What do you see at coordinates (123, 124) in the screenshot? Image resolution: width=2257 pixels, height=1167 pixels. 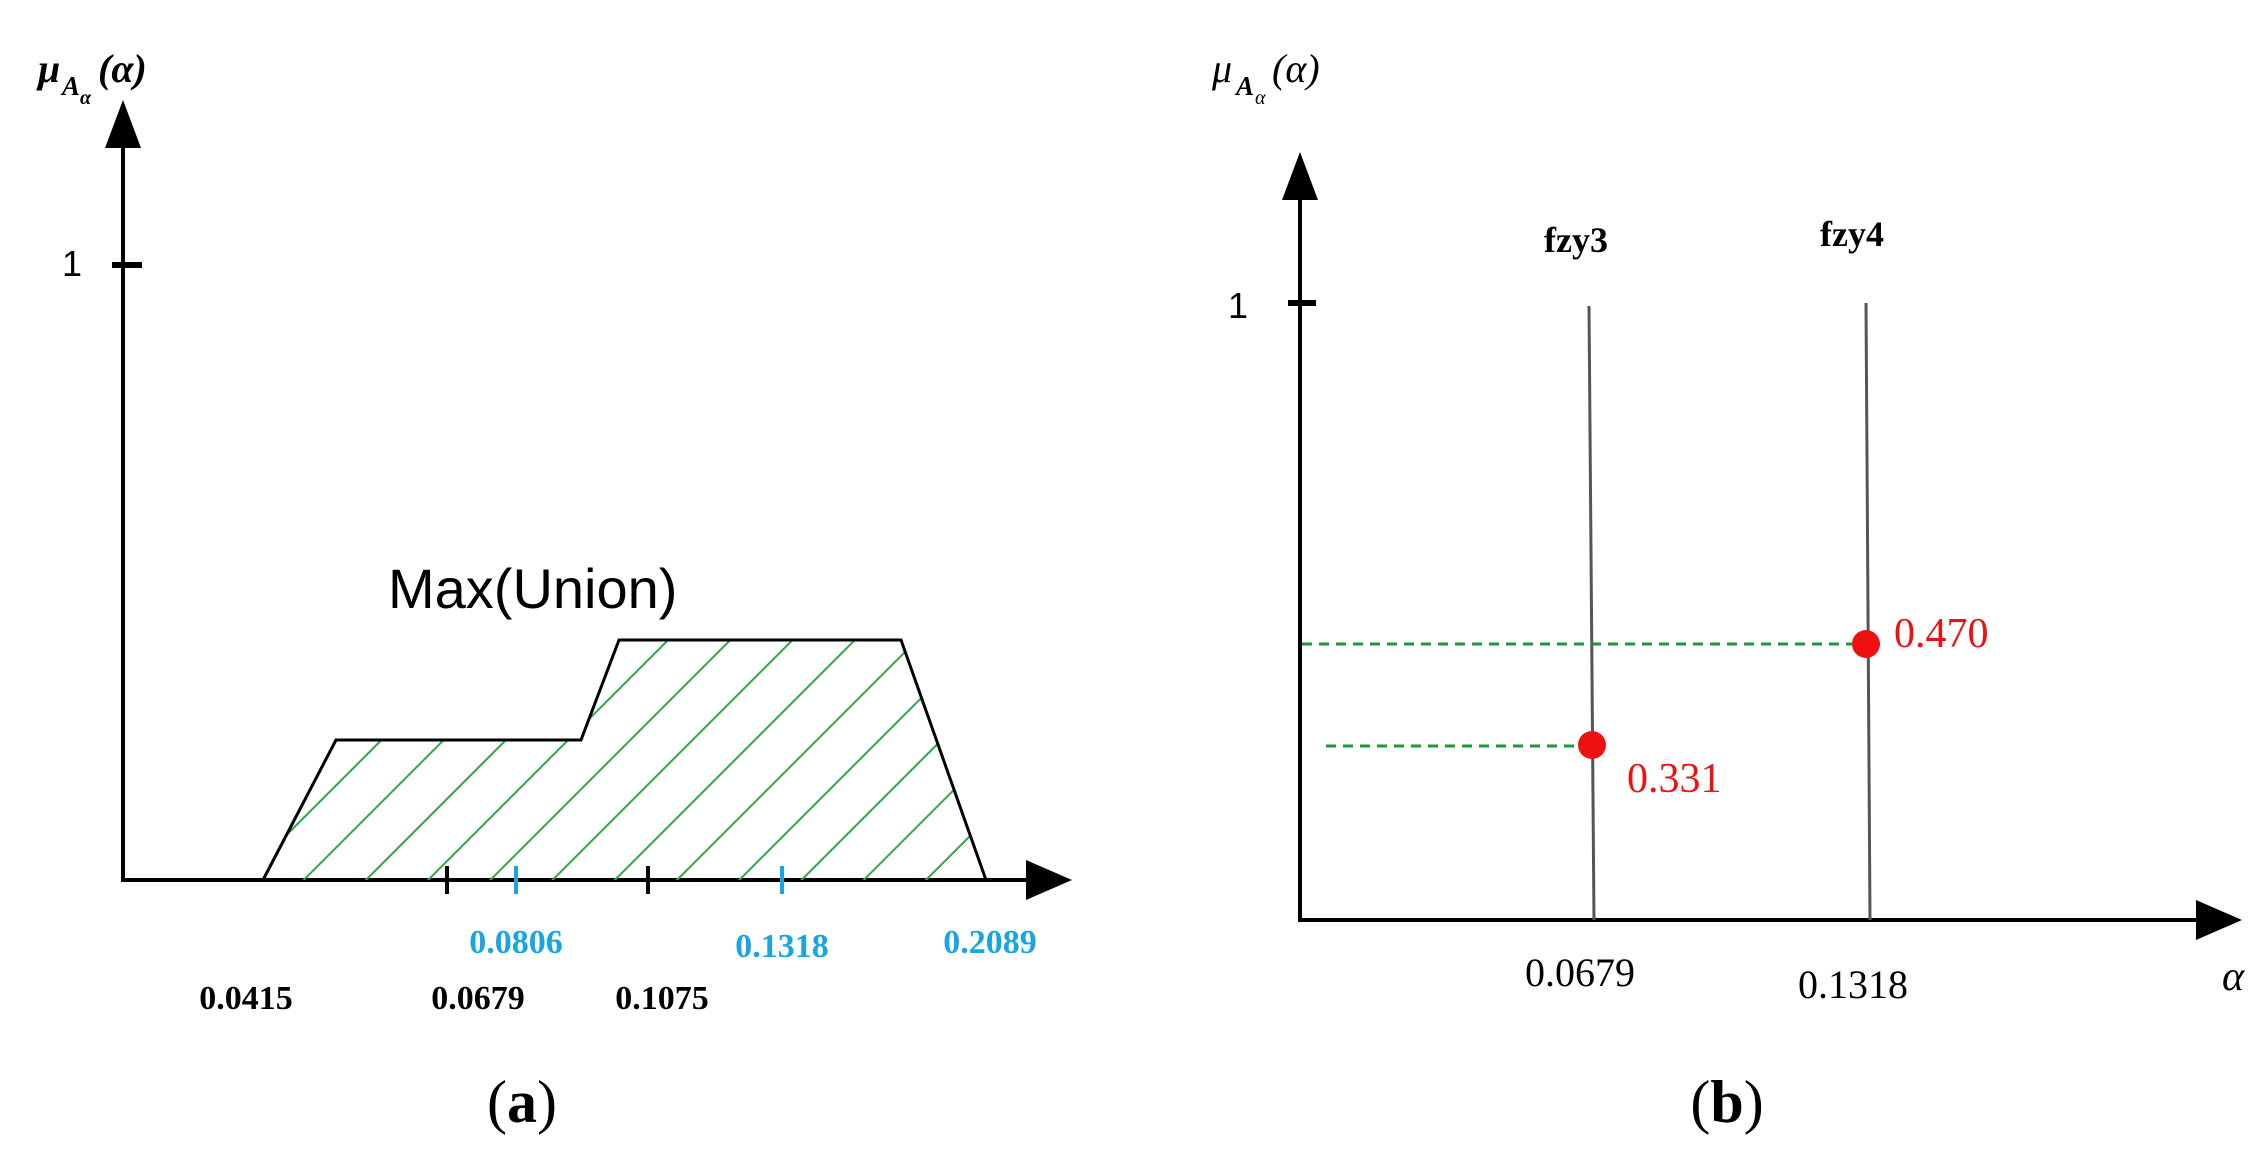 I see `panel-a-y-axis-arrow` at bounding box center [123, 124].